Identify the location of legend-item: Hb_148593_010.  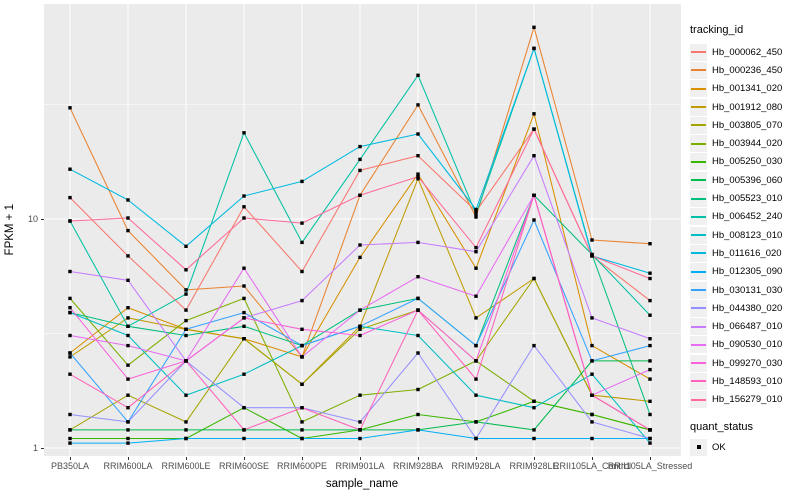
(745, 381).